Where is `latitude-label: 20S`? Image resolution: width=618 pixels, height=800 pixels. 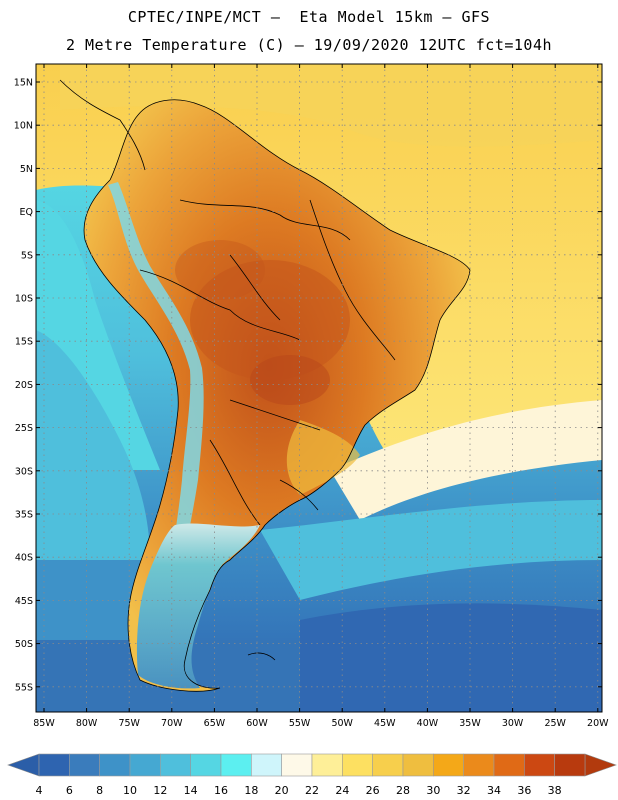
latitude-label: 20S is located at coordinates (24, 385).